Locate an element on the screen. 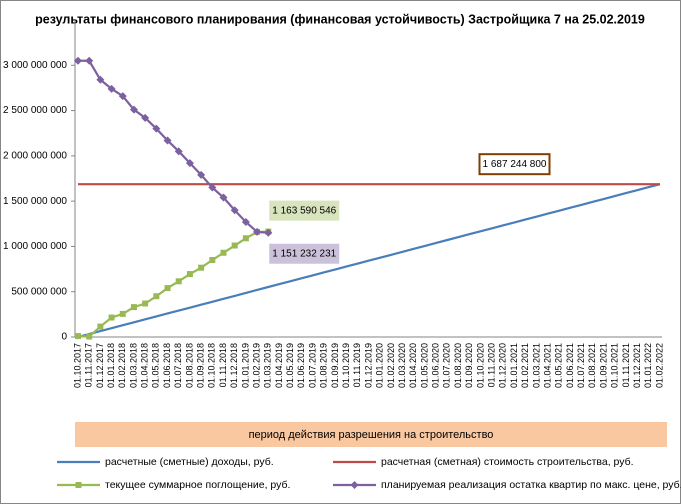 This screenshot has width=681, height=504. x-tick-label: 01.09.2018 is located at coordinates (200, 365).